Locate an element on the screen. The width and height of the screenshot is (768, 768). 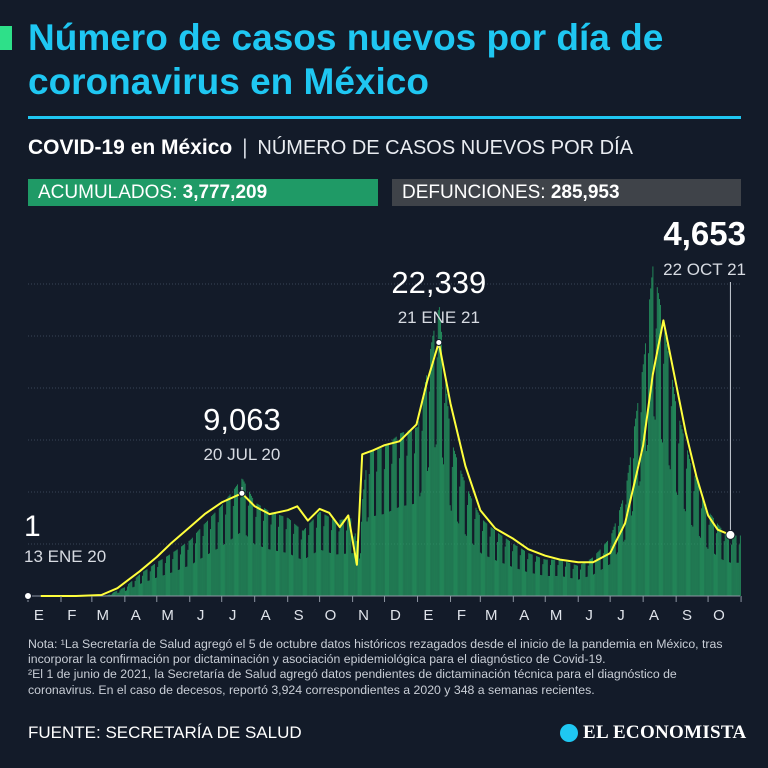
x-tick-label: F is located at coordinates (71, 615).